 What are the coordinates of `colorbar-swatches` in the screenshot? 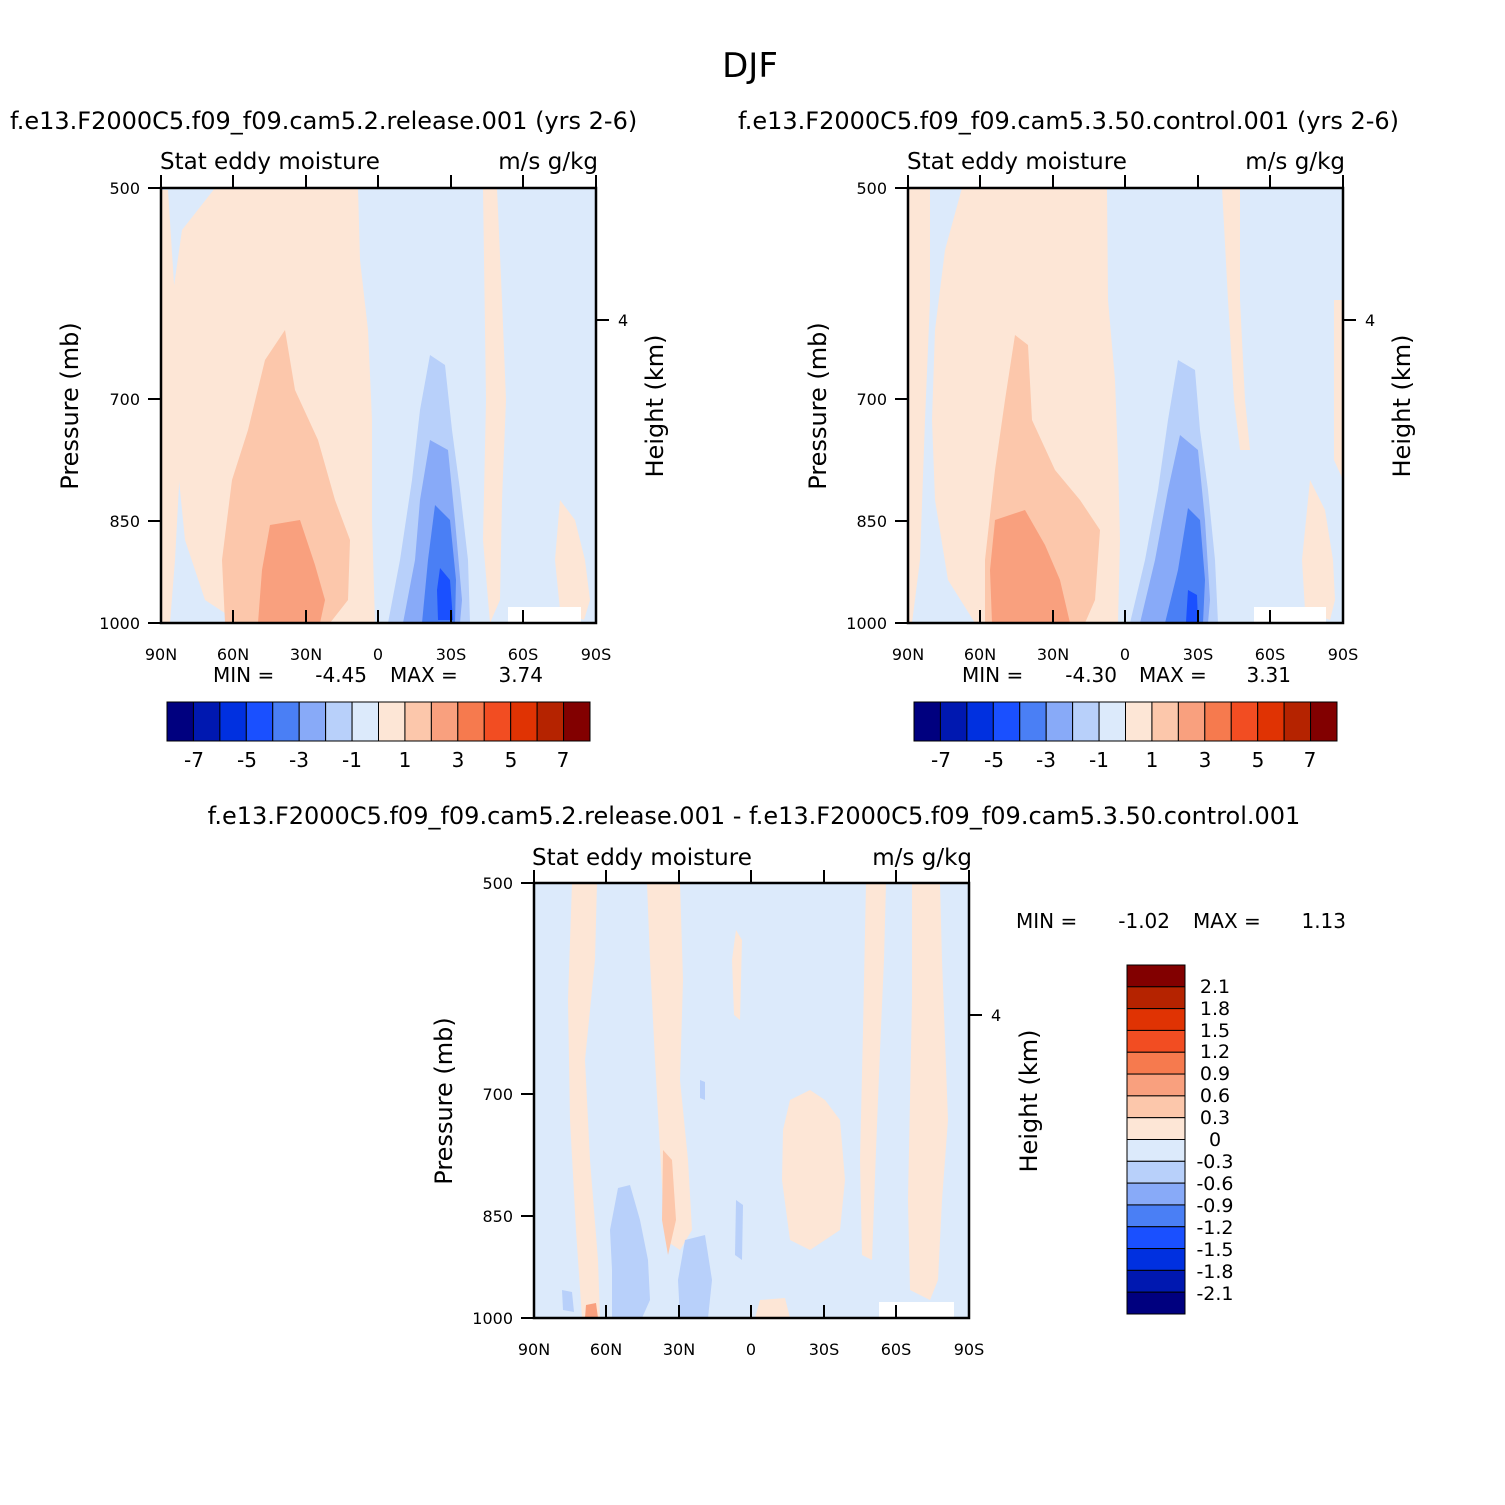 It's located at (378, 721).